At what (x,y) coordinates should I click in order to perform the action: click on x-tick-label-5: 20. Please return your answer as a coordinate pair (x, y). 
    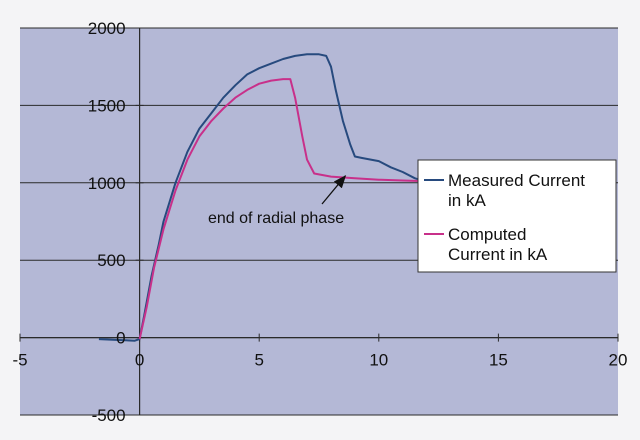
    Looking at the image, I should click on (618, 360).